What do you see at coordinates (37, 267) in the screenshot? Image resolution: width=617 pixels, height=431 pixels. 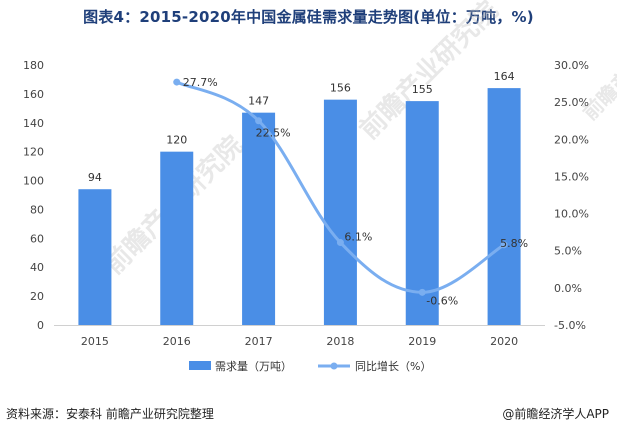 I see `left-tick-label: 40` at bounding box center [37, 267].